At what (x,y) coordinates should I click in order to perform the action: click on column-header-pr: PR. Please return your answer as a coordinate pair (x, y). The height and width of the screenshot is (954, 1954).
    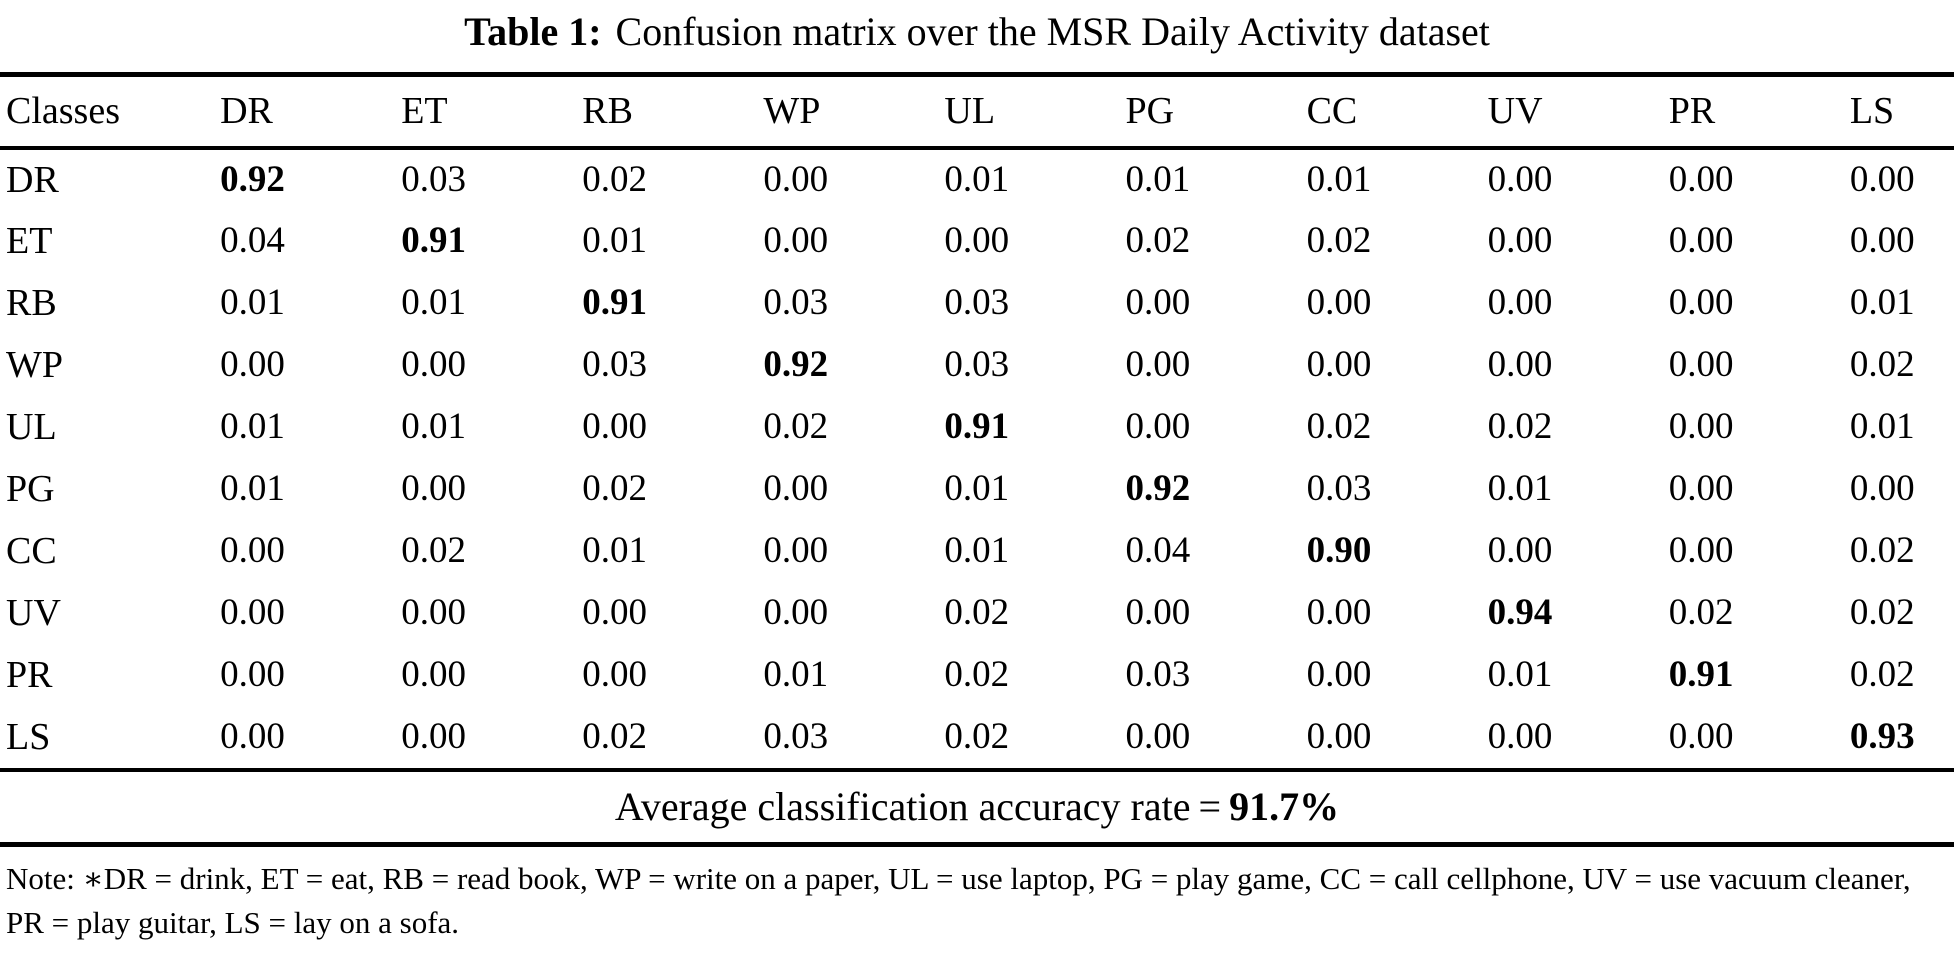
    Looking at the image, I should click on (1759, 112).